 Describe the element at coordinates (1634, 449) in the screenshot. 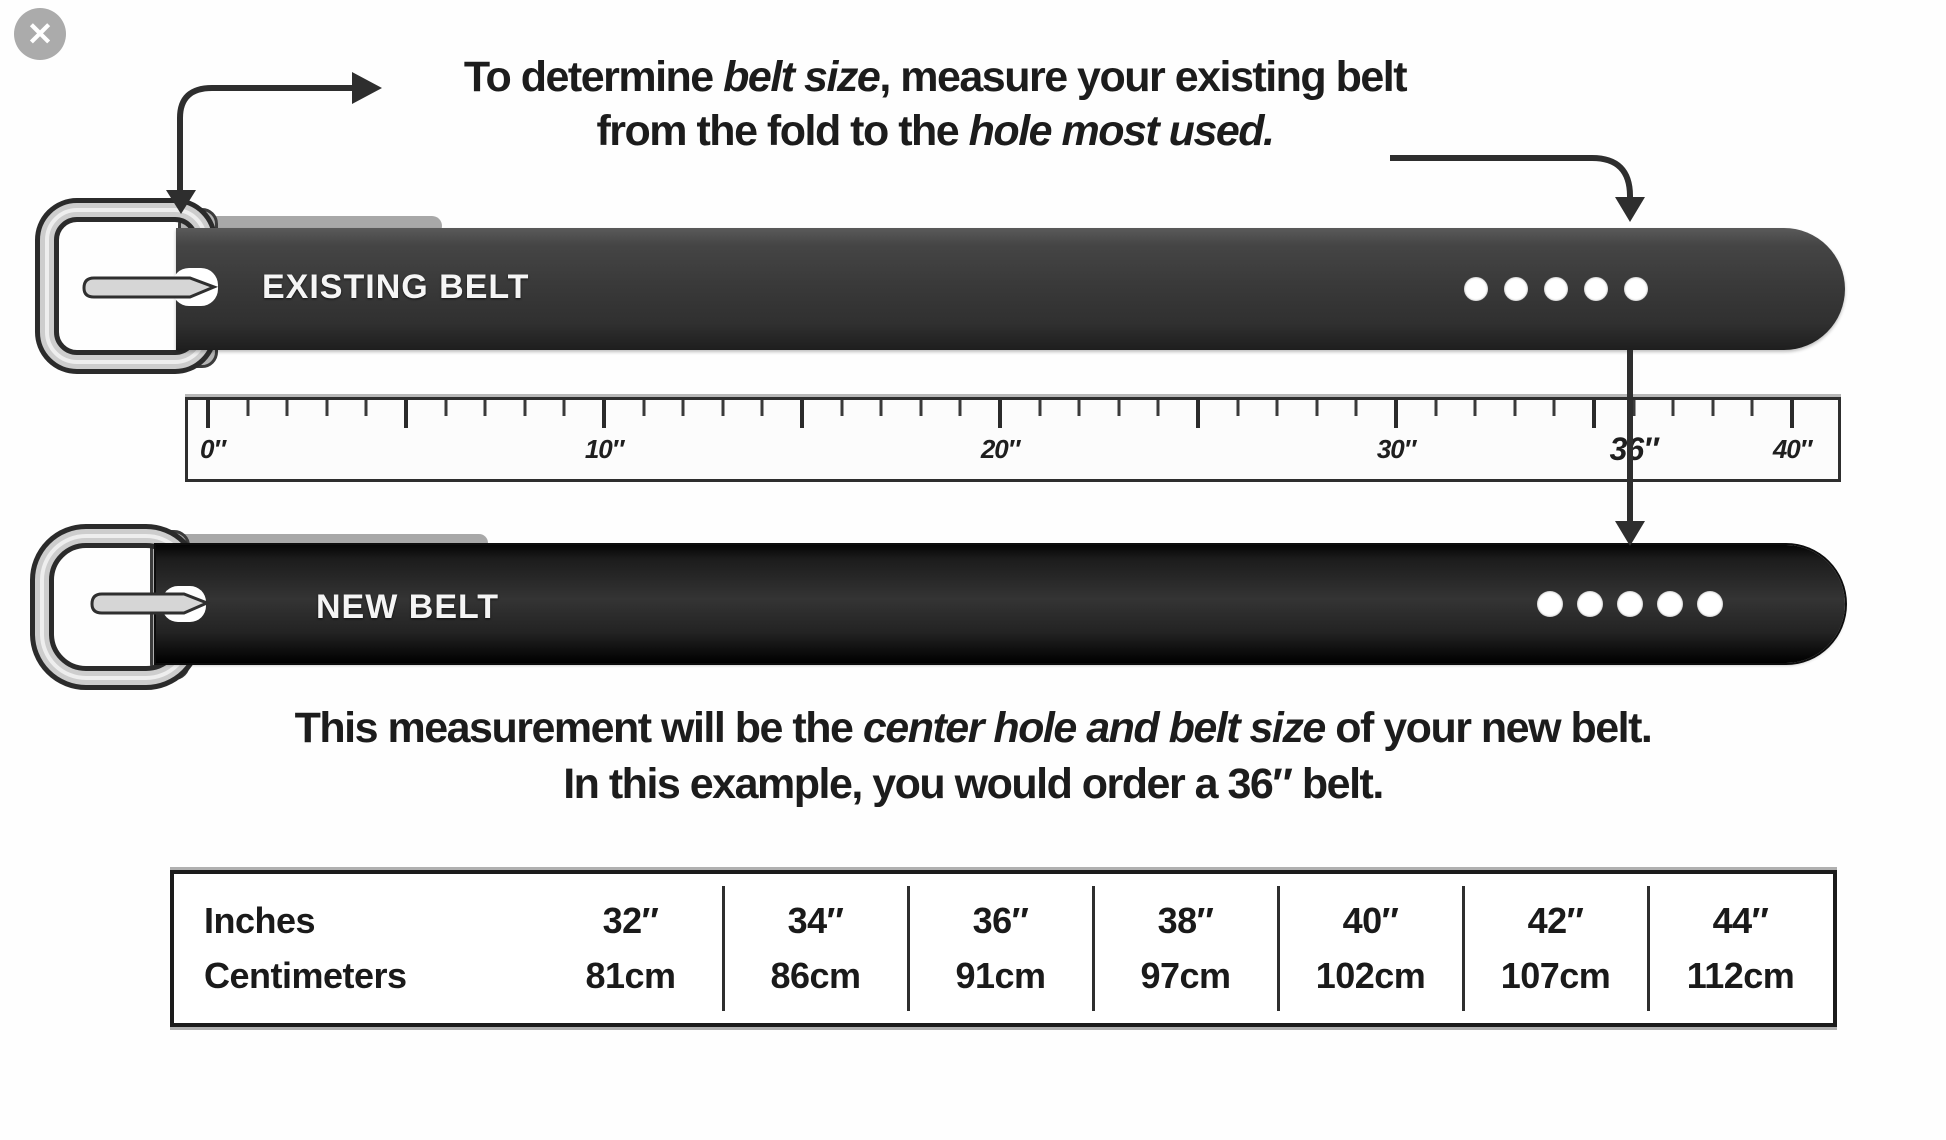

I see `ruler-label-36: 36″` at that location.